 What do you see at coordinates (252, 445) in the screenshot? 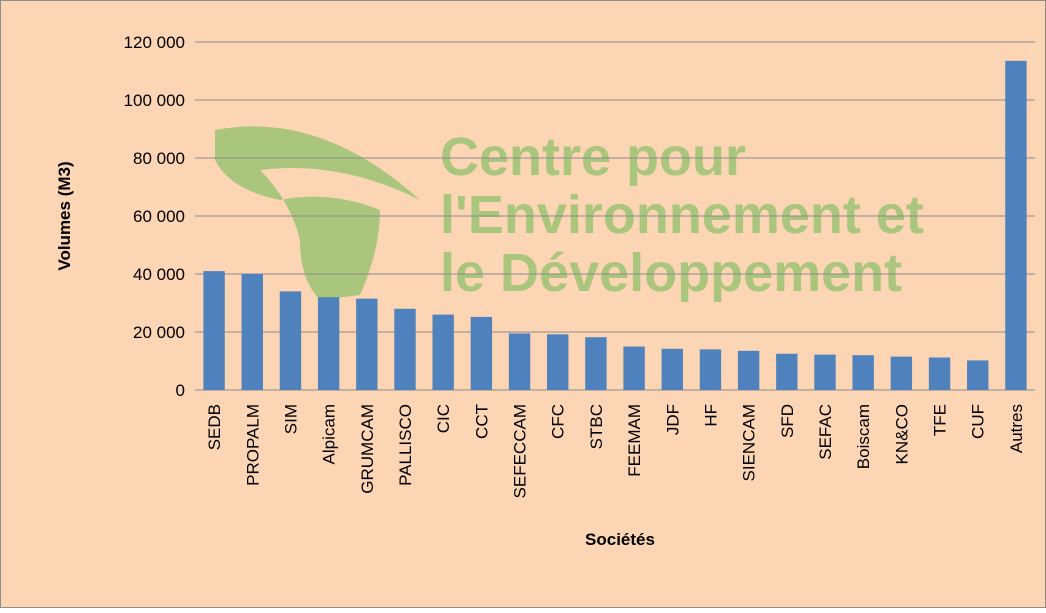
I see `x-tick-label: PROPALM` at bounding box center [252, 445].